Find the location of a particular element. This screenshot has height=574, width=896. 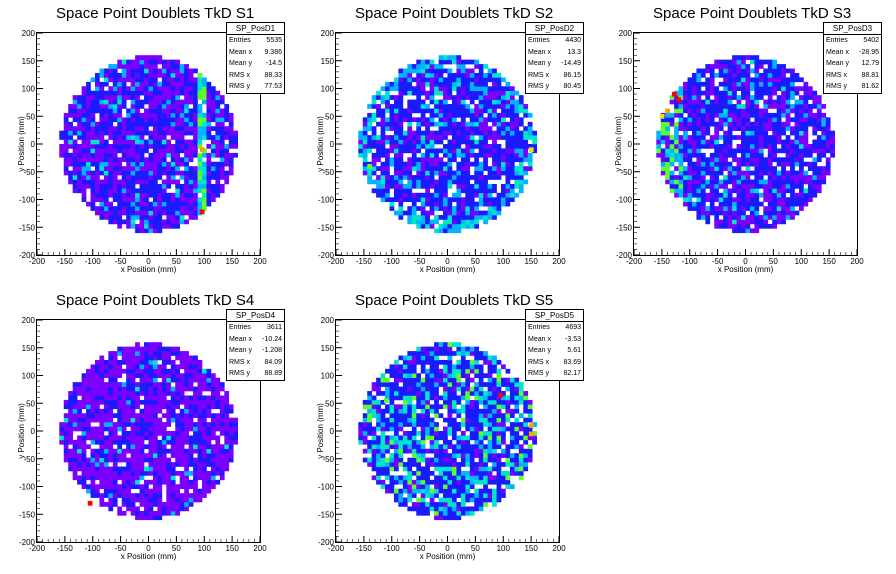

stats-label: Entries is located at coordinates (240, 40).